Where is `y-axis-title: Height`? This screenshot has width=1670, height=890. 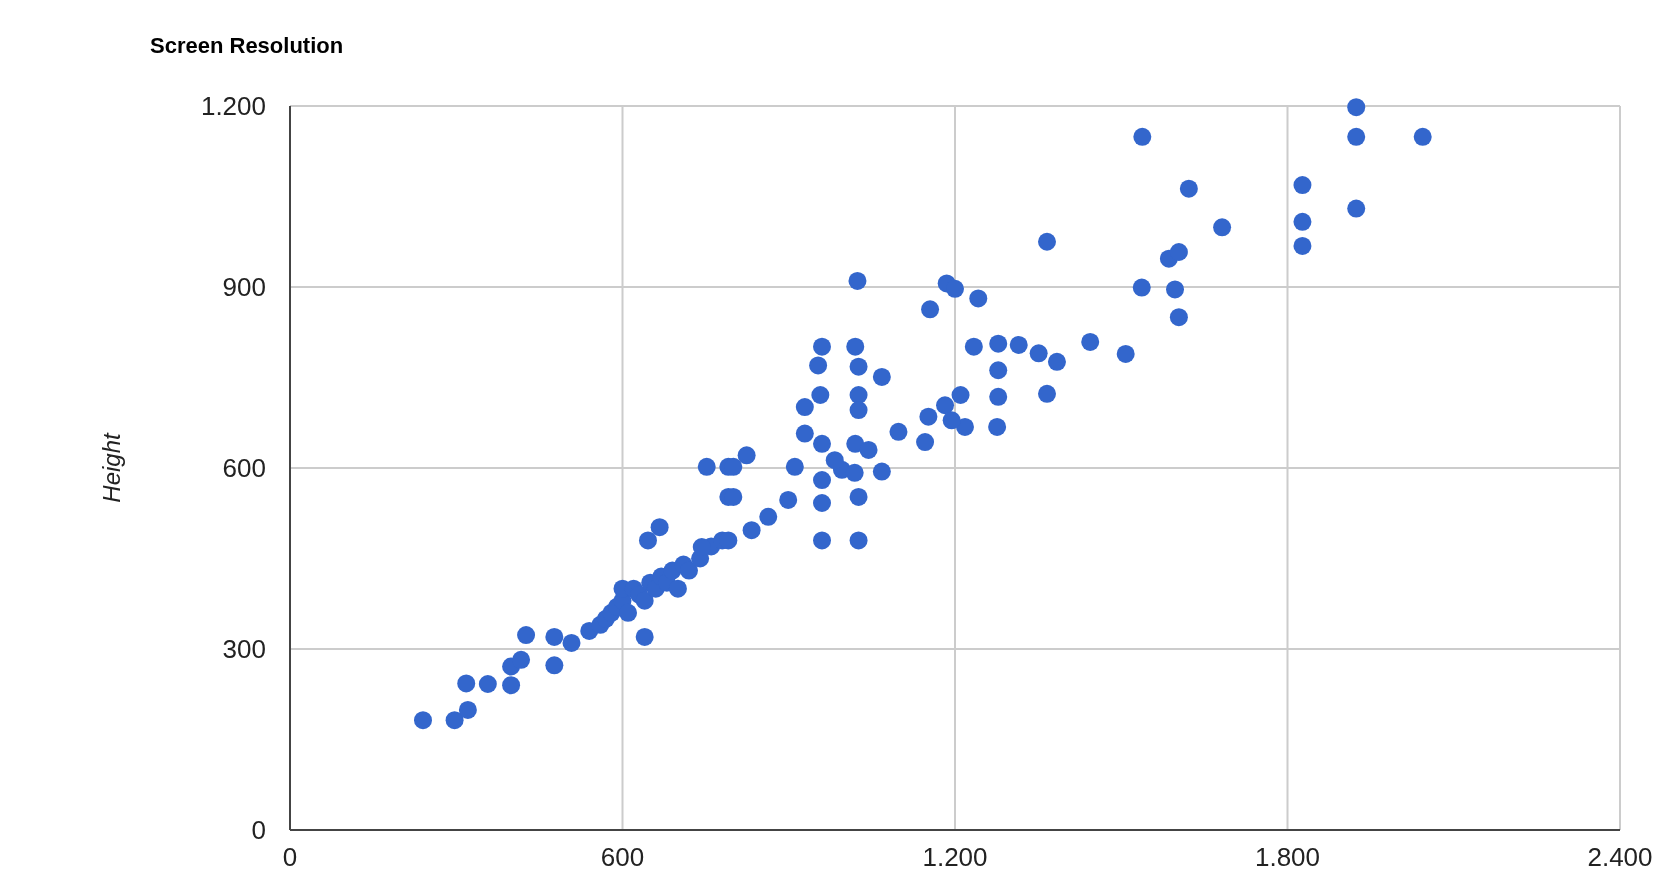 y-axis-title: Height is located at coordinates (111, 467).